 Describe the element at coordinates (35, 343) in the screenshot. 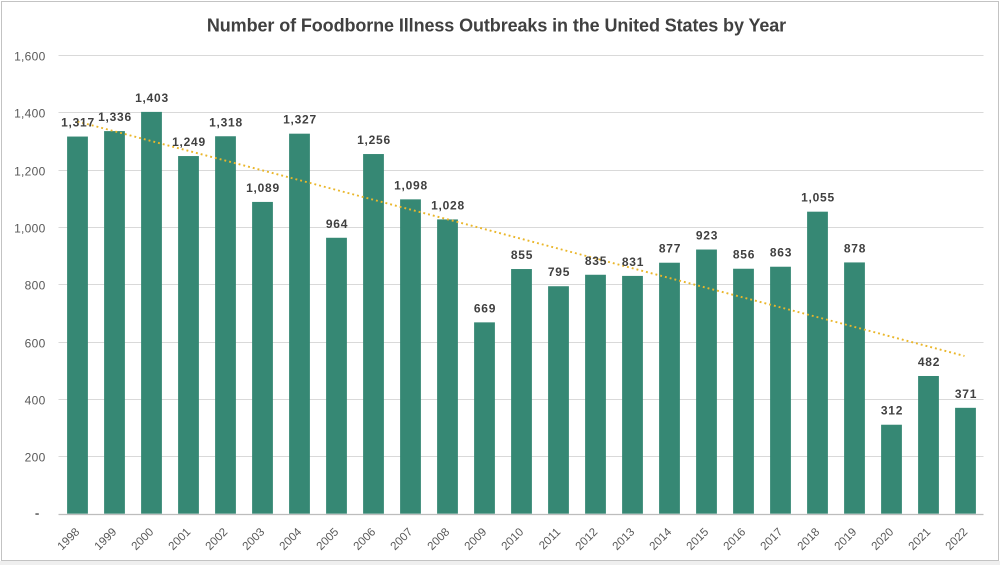

I see `svg-text: 600` at that location.